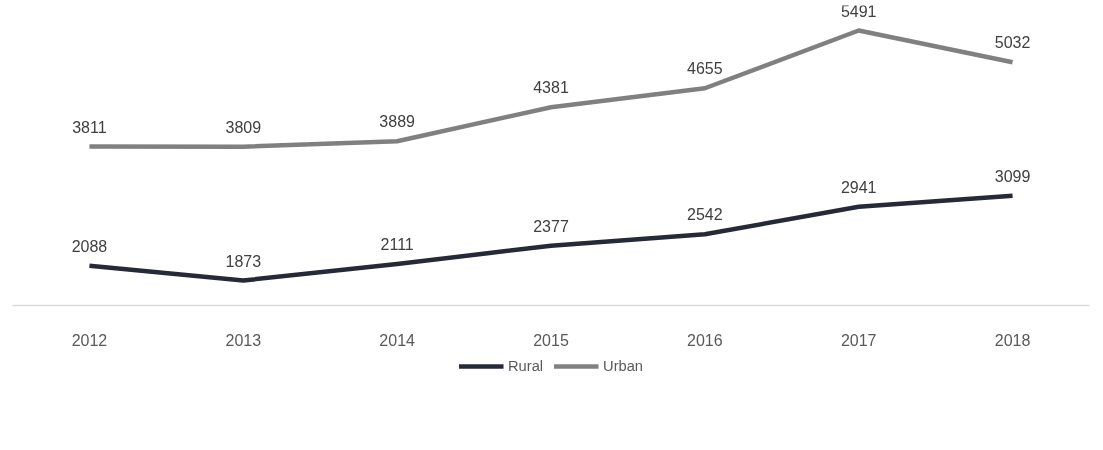 The width and height of the screenshot is (1103, 450). I want to click on legend-label: Urban, so click(623, 366).